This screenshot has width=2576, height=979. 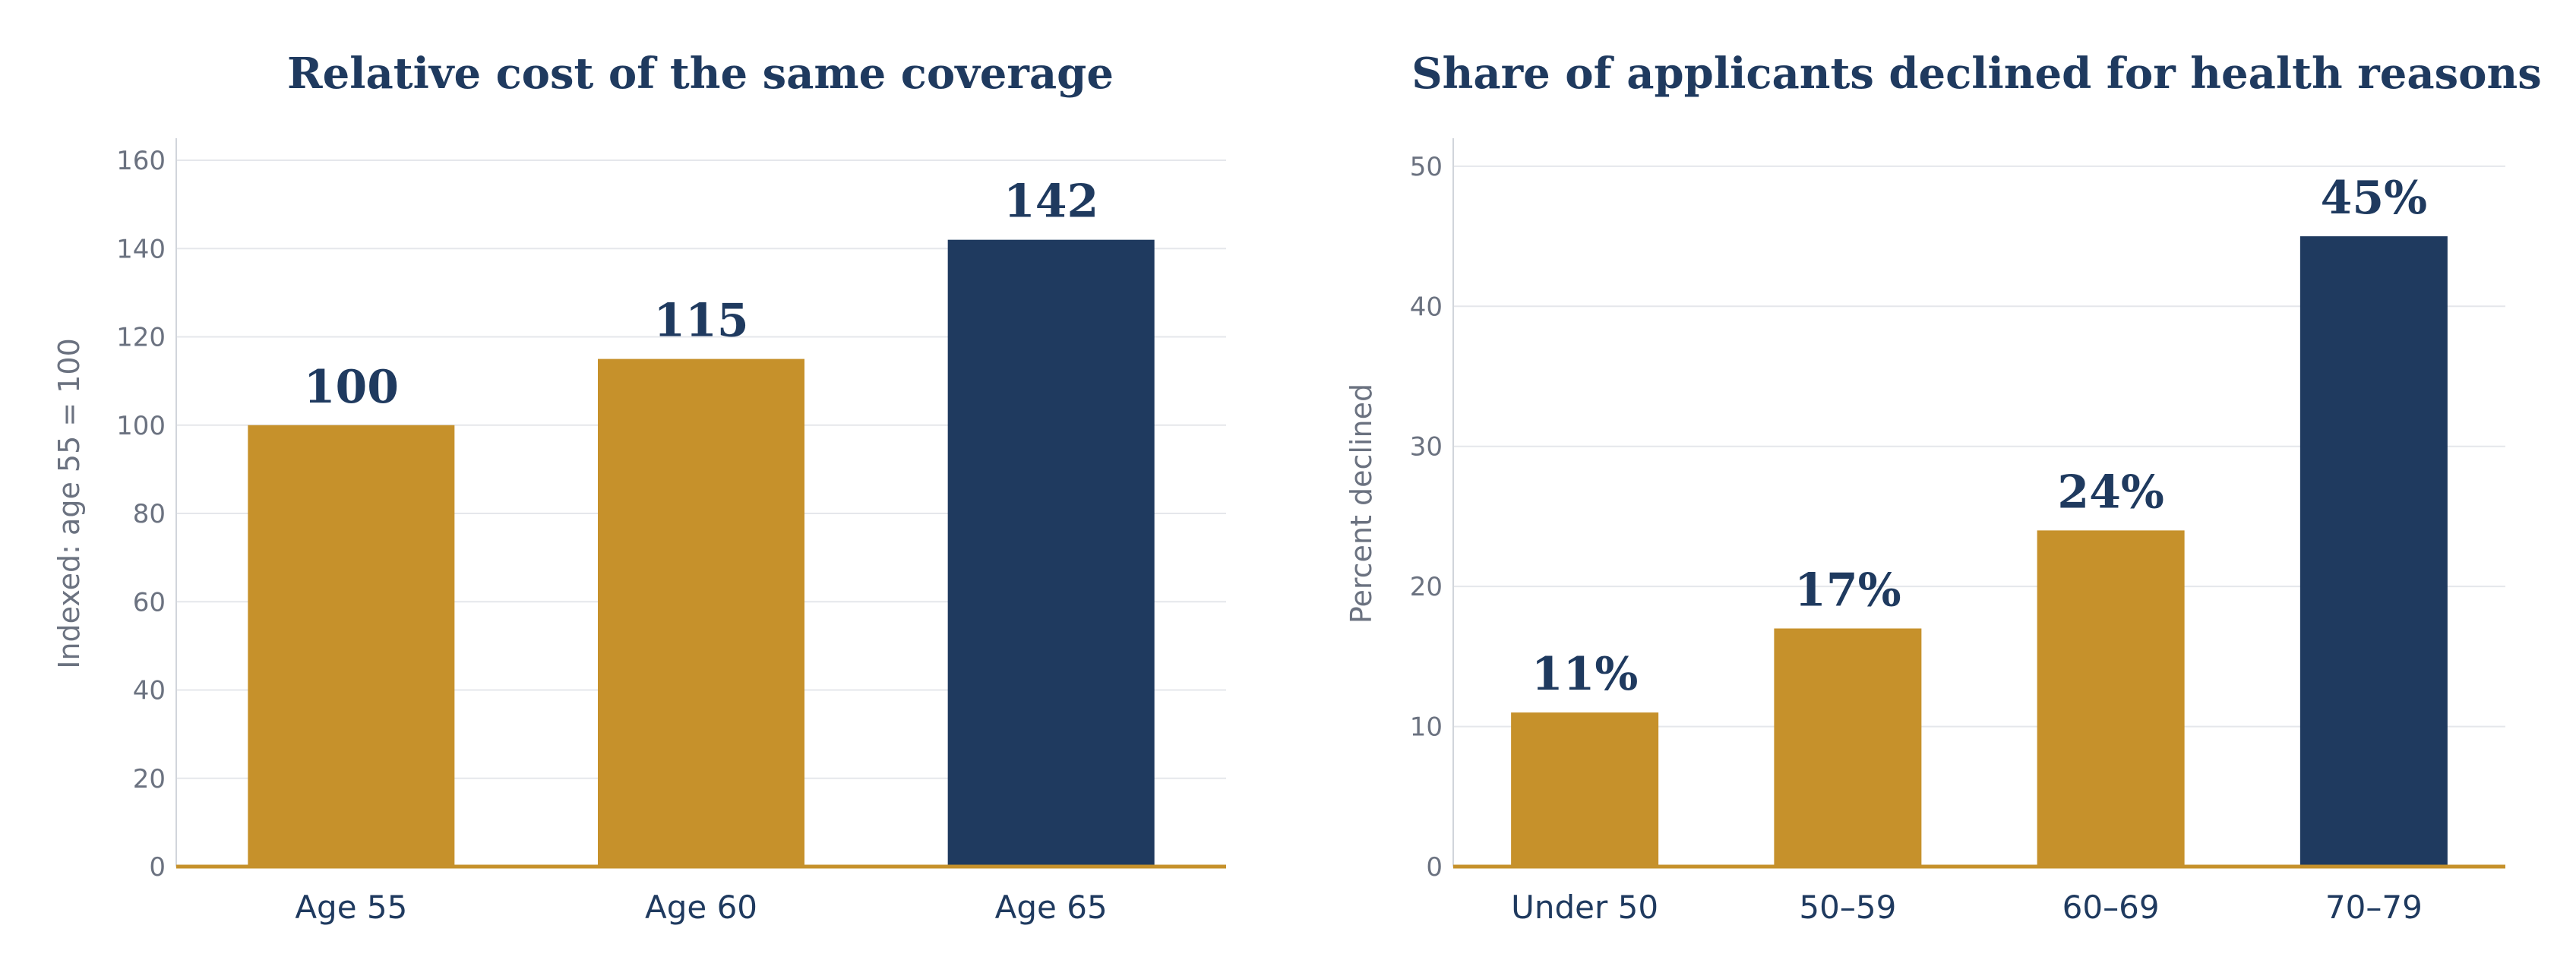 I want to click on x-tick-label: 60–69, so click(x=2111, y=907).